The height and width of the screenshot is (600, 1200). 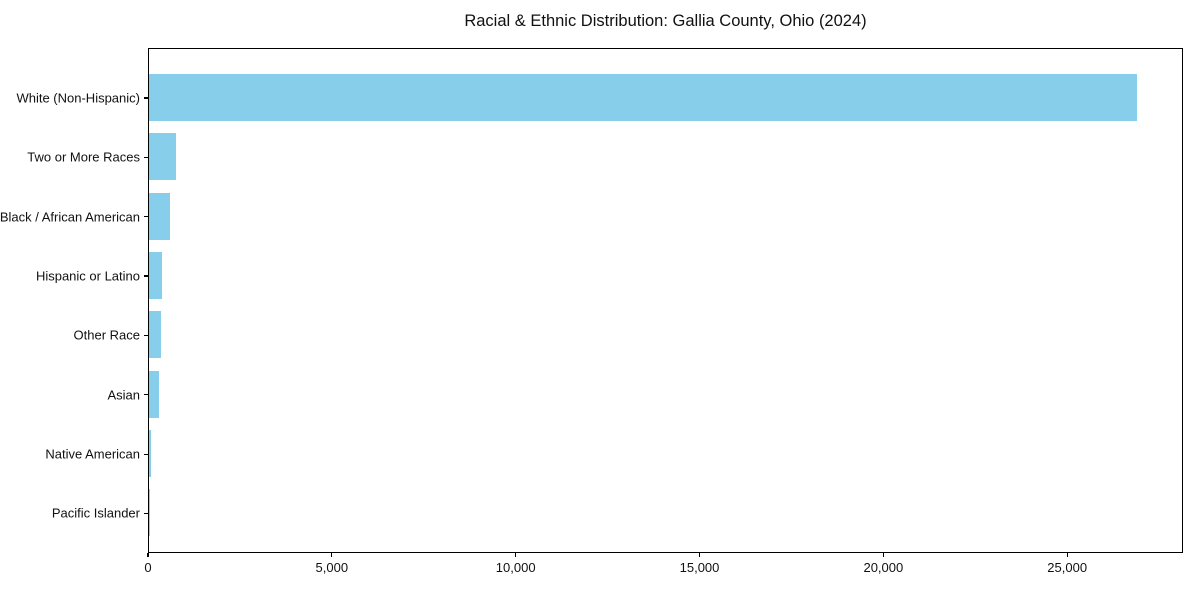 What do you see at coordinates (148, 567) in the screenshot?
I see `x-axis-tick-label: 0` at bounding box center [148, 567].